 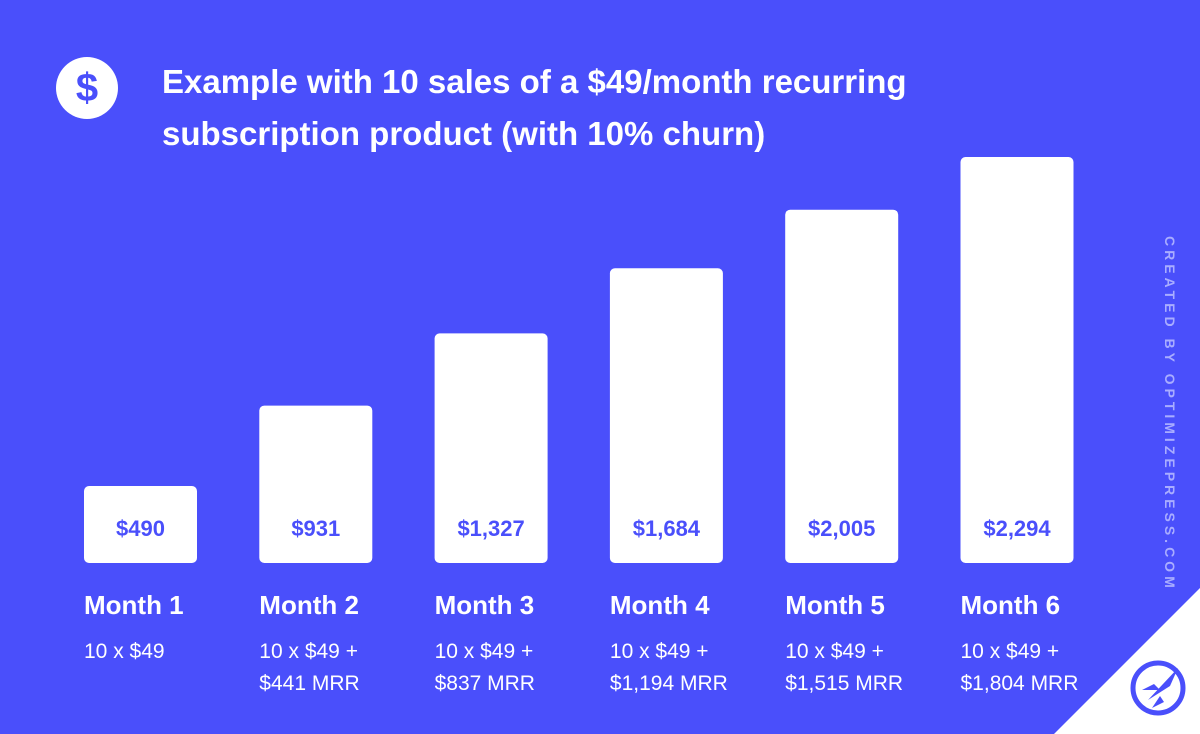 What do you see at coordinates (309, 605) in the screenshot?
I see `month-label: Month 2` at bounding box center [309, 605].